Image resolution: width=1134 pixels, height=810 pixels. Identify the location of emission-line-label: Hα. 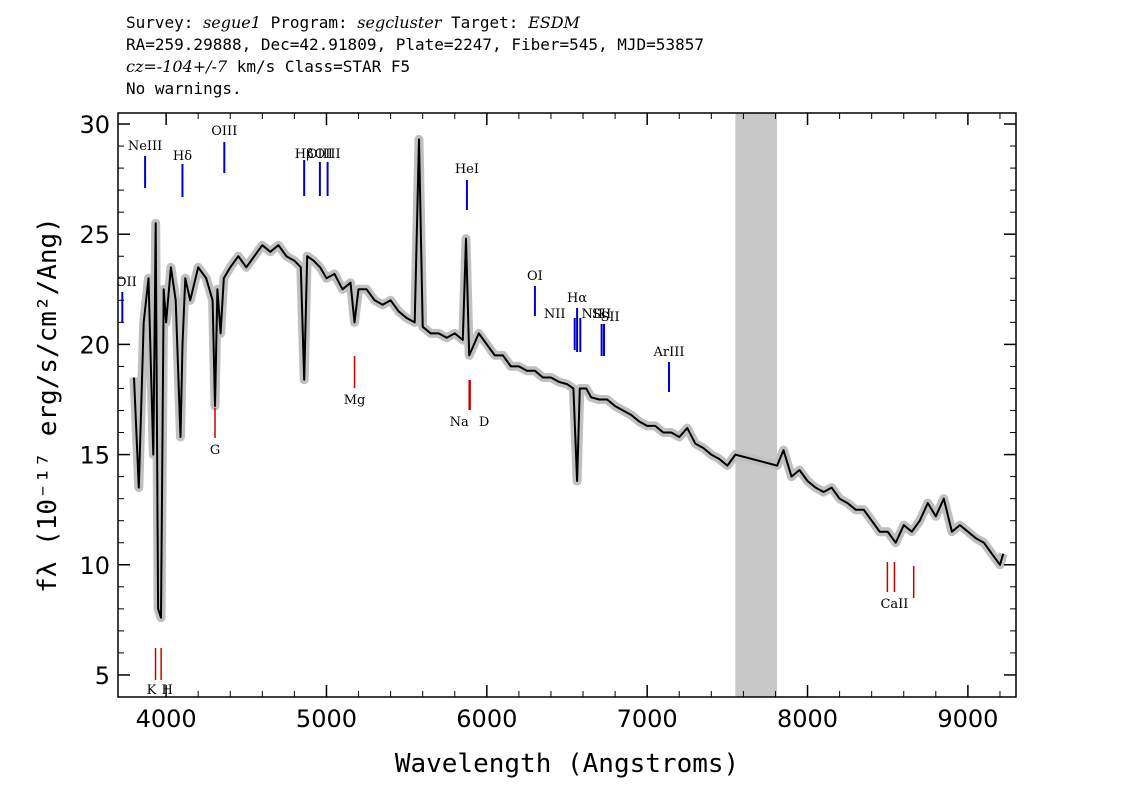
(577, 298).